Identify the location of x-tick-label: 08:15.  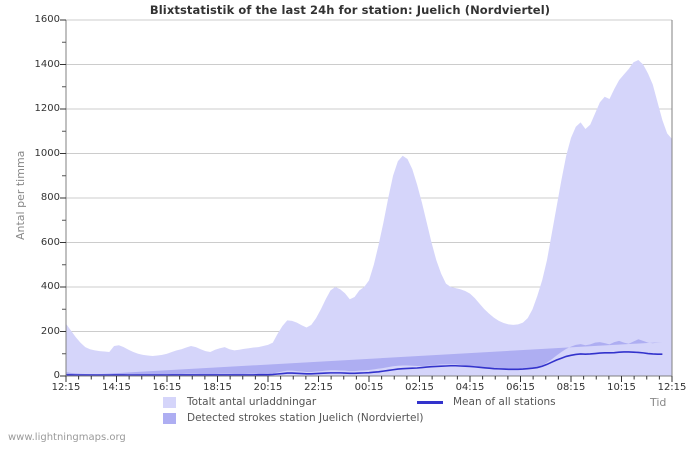
(571, 387).